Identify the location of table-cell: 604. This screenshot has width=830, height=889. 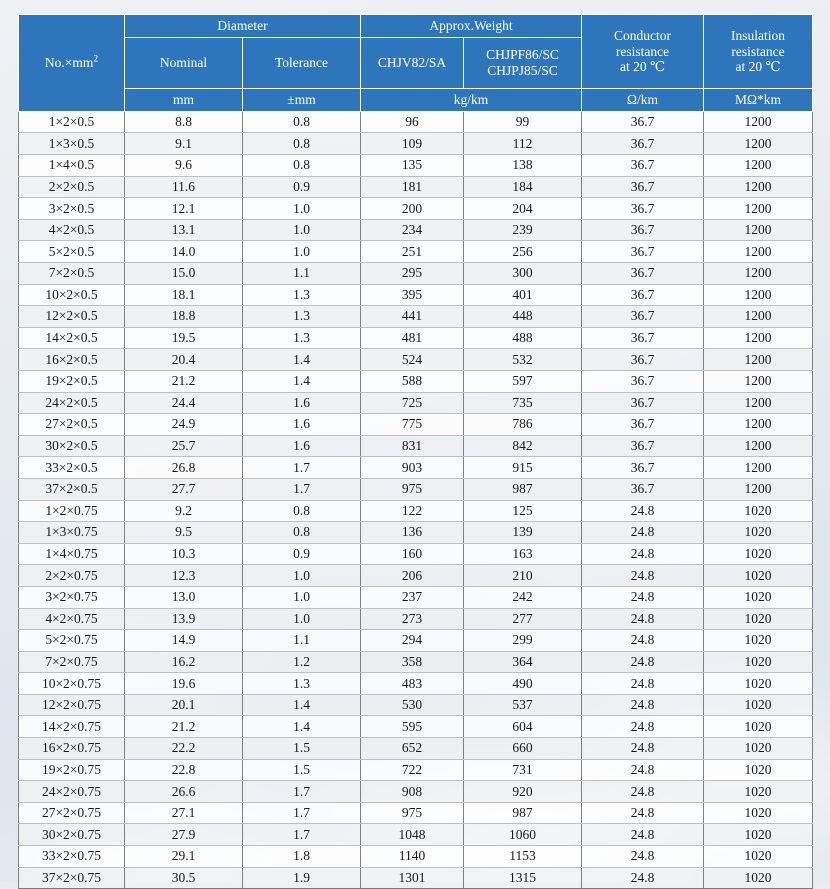
(523, 727).